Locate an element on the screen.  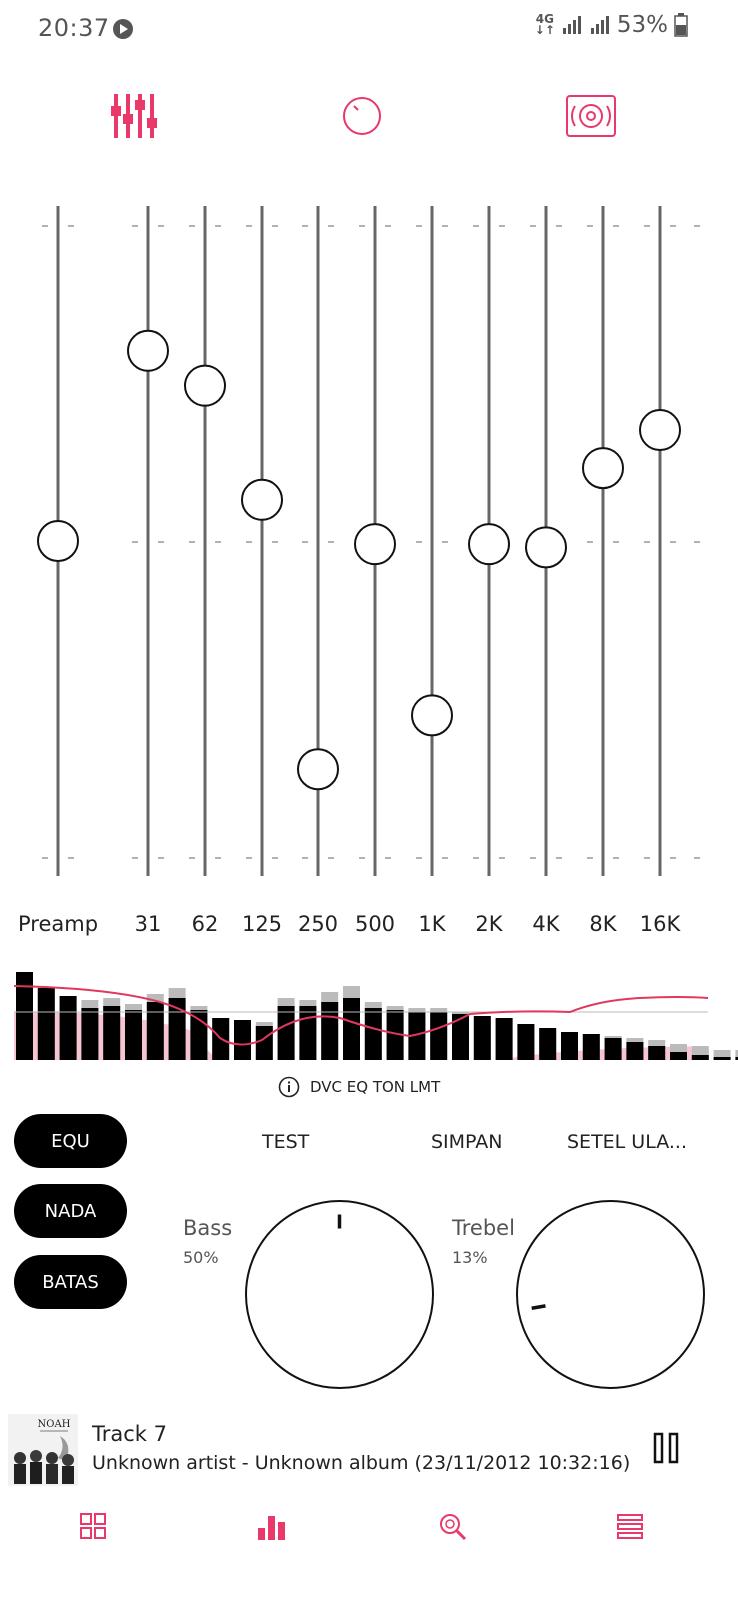
nada-button: NADA is located at coordinates (70, 1211).